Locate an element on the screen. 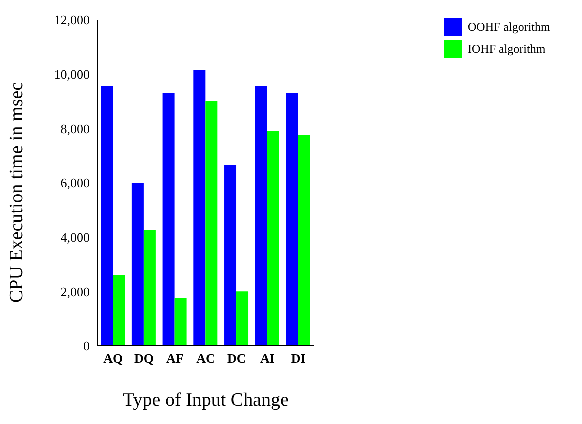  x-tick-label: AI is located at coordinates (267, 358).